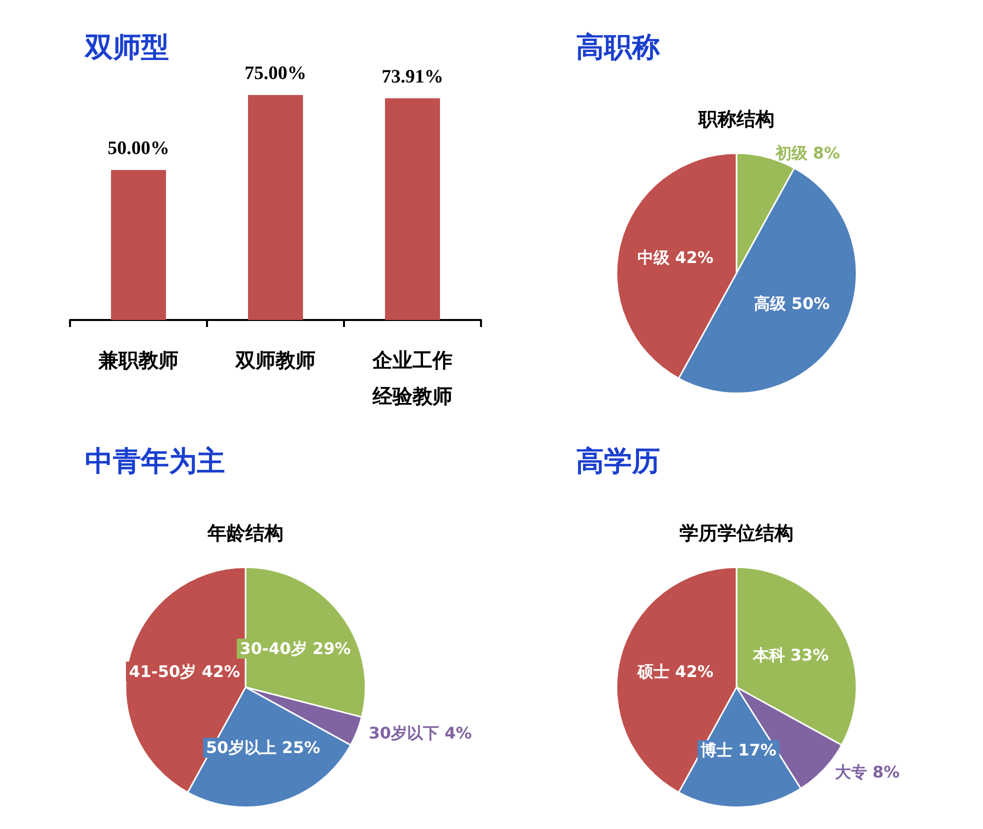 This screenshot has height=829, width=983. I want to click on data-label: 75.00%, so click(275, 73).